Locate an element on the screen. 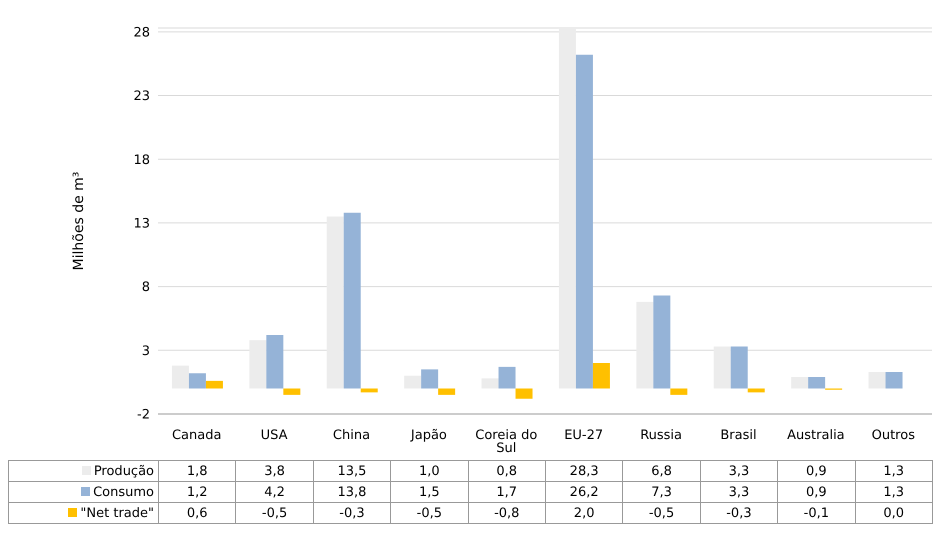 The height and width of the screenshot is (542, 952). x-tick-label: Coreia do Sul is located at coordinates (506, 442).